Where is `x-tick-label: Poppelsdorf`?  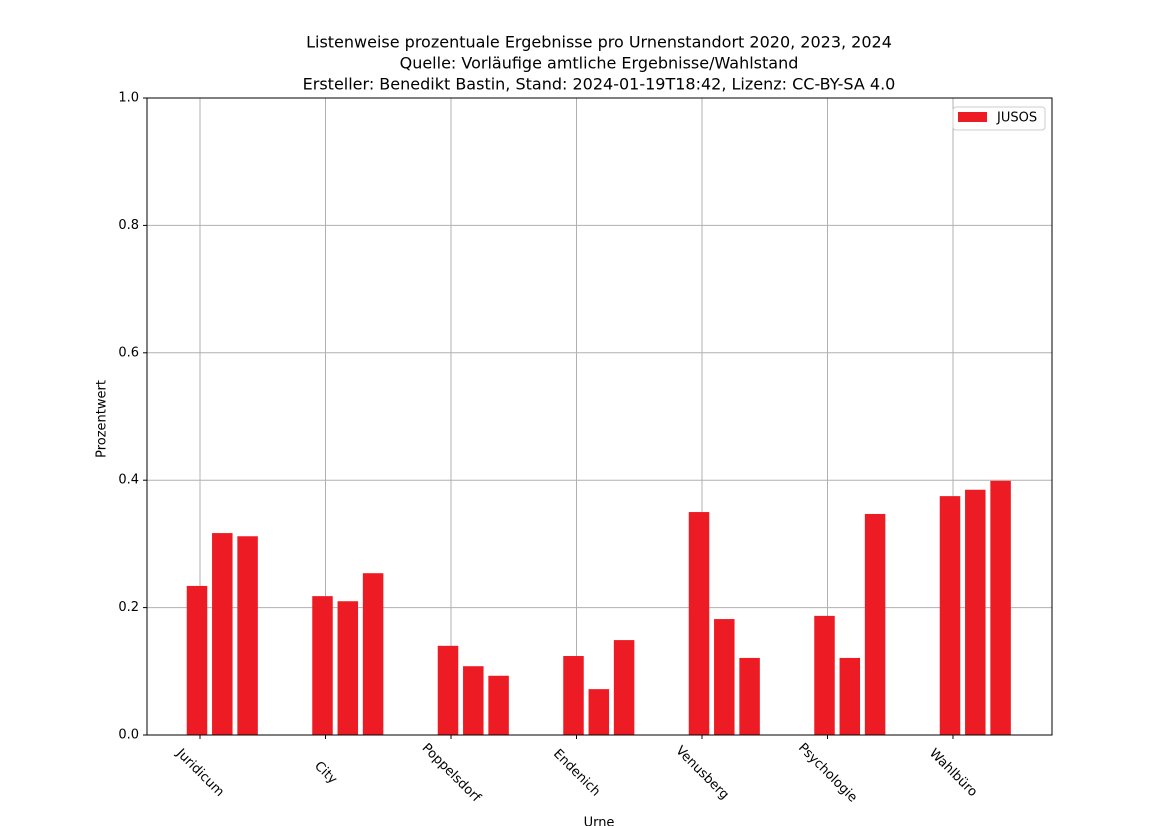
x-tick-label: Poppelsdorf is located at coordinates (451, 773).